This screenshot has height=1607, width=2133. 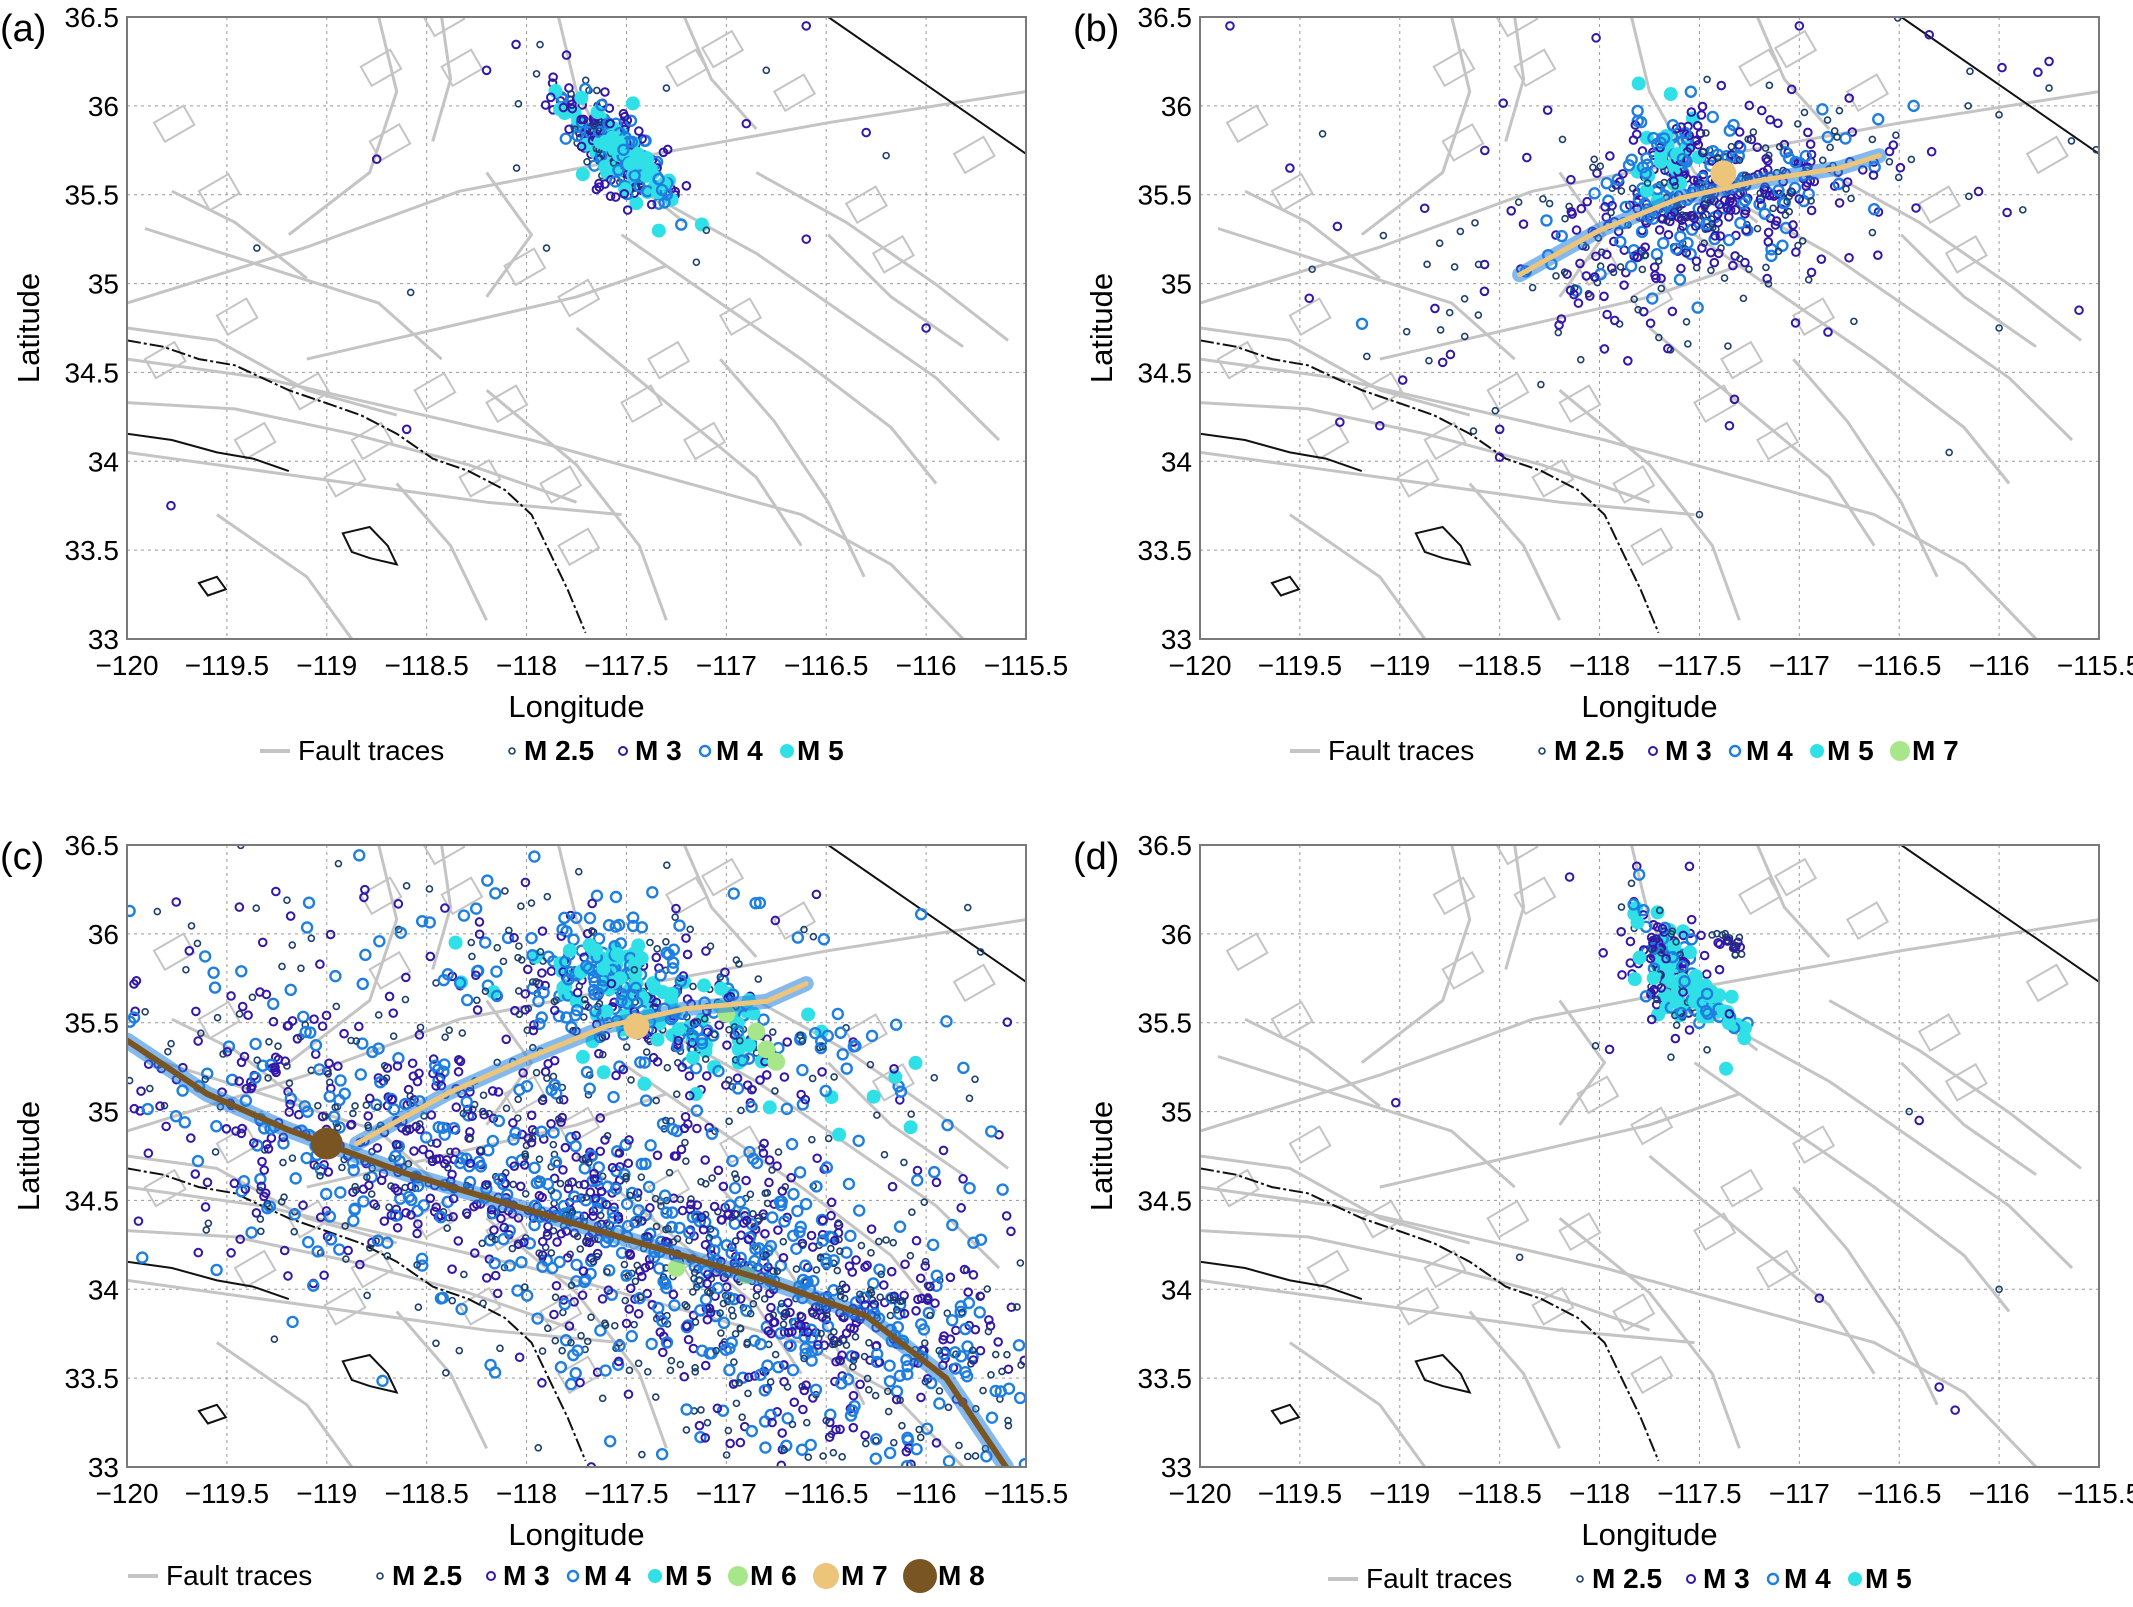 What do you see at coordinates (1499, 665) in the screenshot?
I see `x-tick-label: −118.5` at bounding box center [1499, 665].